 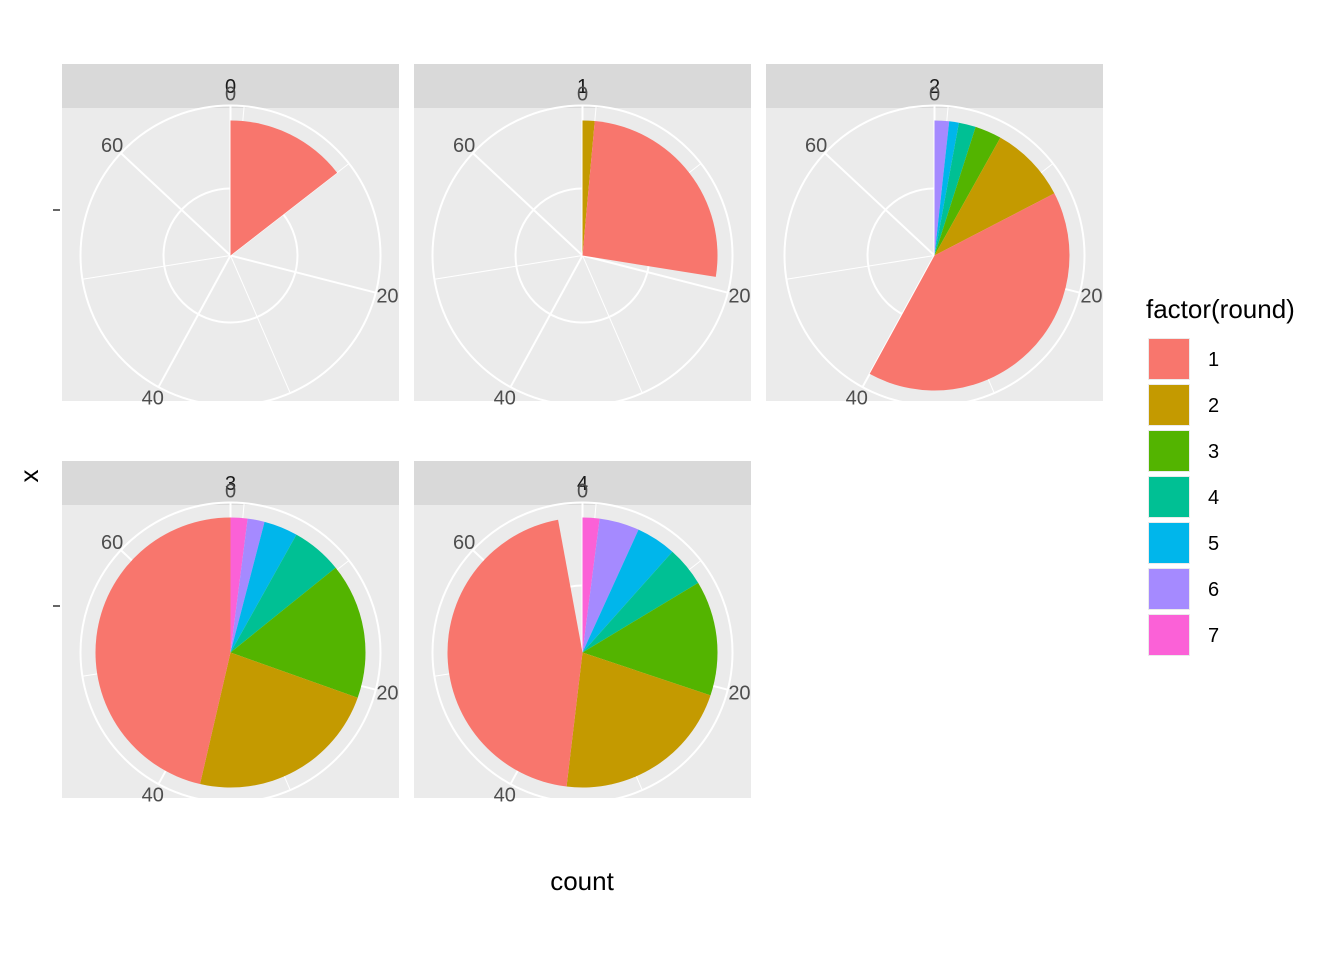 What do you see at coordinates (1213, 544) in the screenshot?
I see `legend-entry-label: 5` at bounding box center [1213, 544].